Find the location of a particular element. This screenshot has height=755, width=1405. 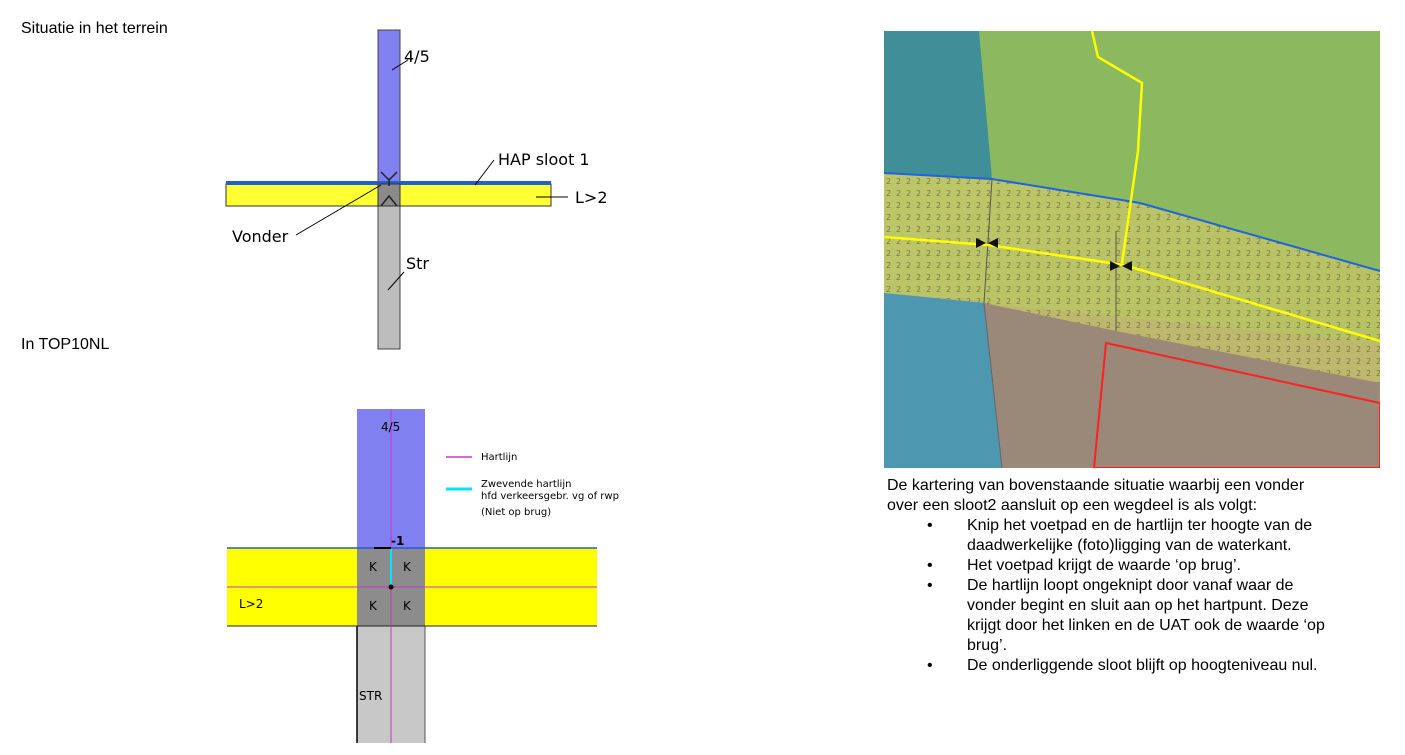

aerial-ditch-line is located at coordinates (1132, 222).